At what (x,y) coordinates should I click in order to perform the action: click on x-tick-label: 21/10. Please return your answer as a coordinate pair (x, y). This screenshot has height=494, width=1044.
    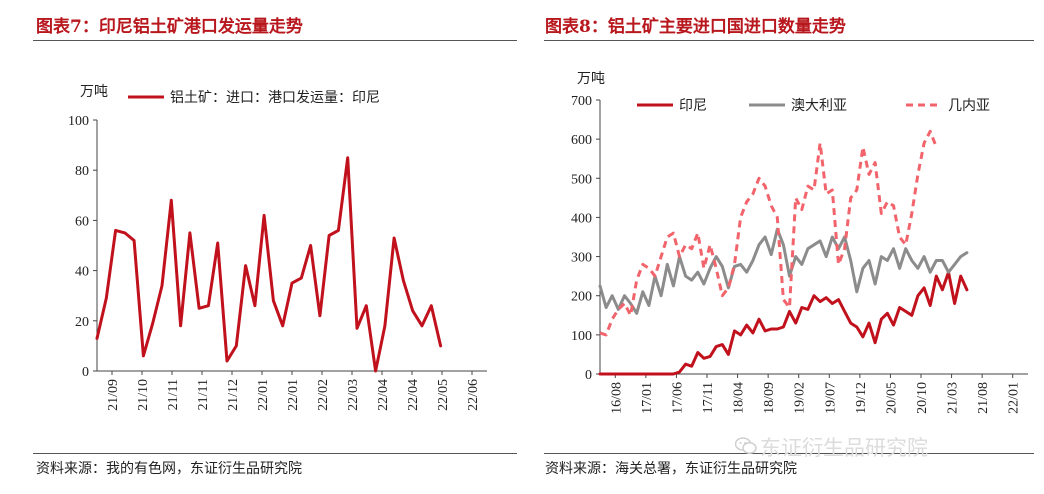
    Looking at the image, I should click on (143, 395).